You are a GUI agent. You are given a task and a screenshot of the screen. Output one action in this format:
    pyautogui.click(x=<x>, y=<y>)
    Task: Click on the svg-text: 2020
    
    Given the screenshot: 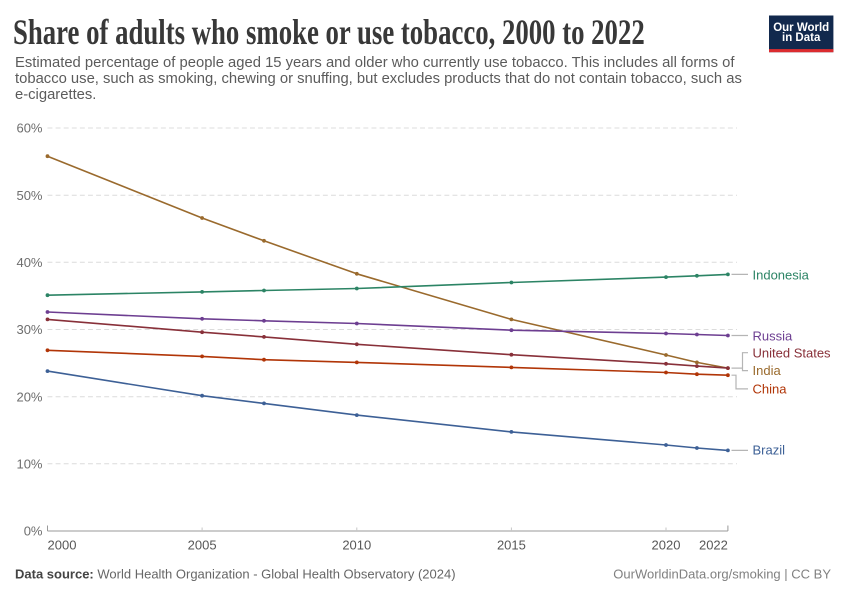 What is the action you would take?
    pyautogui.click(x=666, y=545)
    